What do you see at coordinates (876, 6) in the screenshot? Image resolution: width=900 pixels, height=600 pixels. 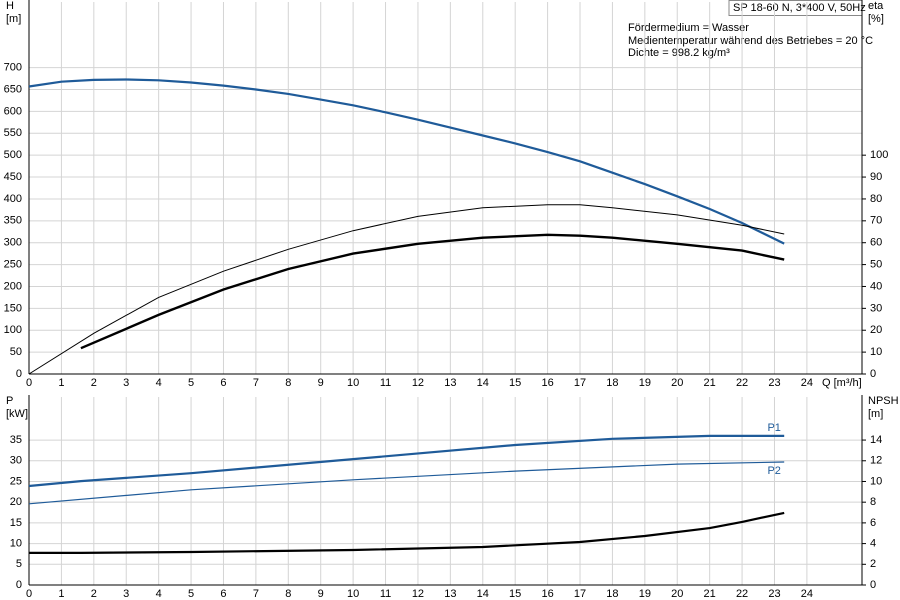 I see `y2-axis-title: eta` at bounding box center [876, 6].